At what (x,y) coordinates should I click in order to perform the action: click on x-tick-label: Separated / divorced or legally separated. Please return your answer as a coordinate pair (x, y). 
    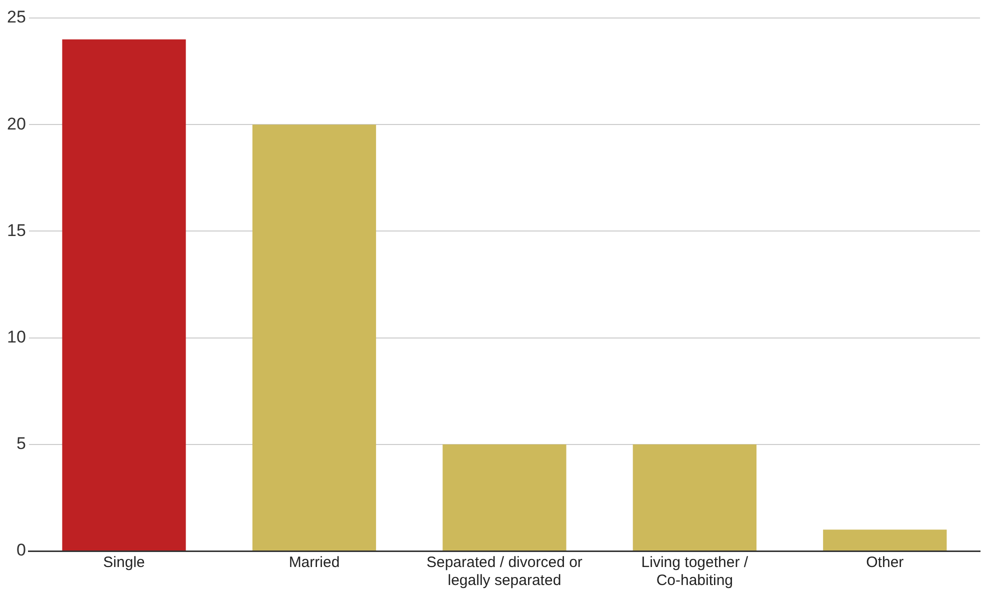
    Looking at the image, I should click on (504, 572).